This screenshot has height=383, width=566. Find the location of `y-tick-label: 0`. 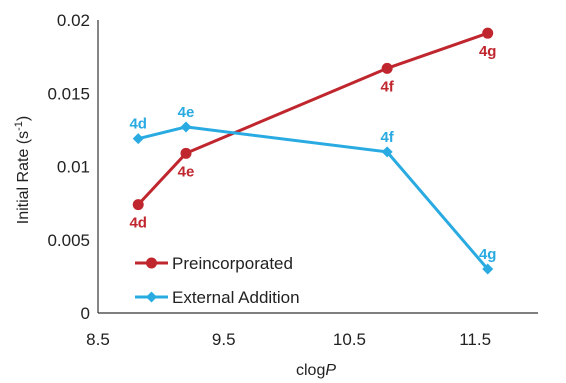

y-tick-label: 0 is located at coordinates (85, 313).